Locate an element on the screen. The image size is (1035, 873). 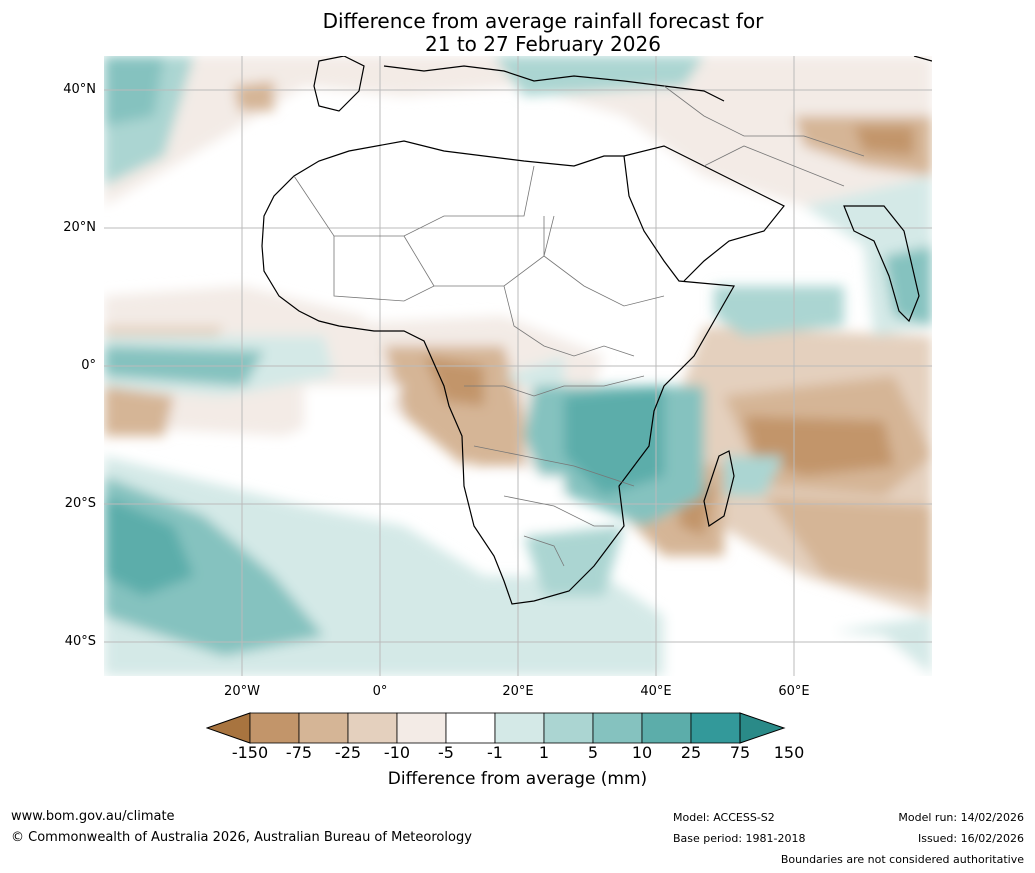
lon-label-60e: 60°E is located at coordinates (794, 691).